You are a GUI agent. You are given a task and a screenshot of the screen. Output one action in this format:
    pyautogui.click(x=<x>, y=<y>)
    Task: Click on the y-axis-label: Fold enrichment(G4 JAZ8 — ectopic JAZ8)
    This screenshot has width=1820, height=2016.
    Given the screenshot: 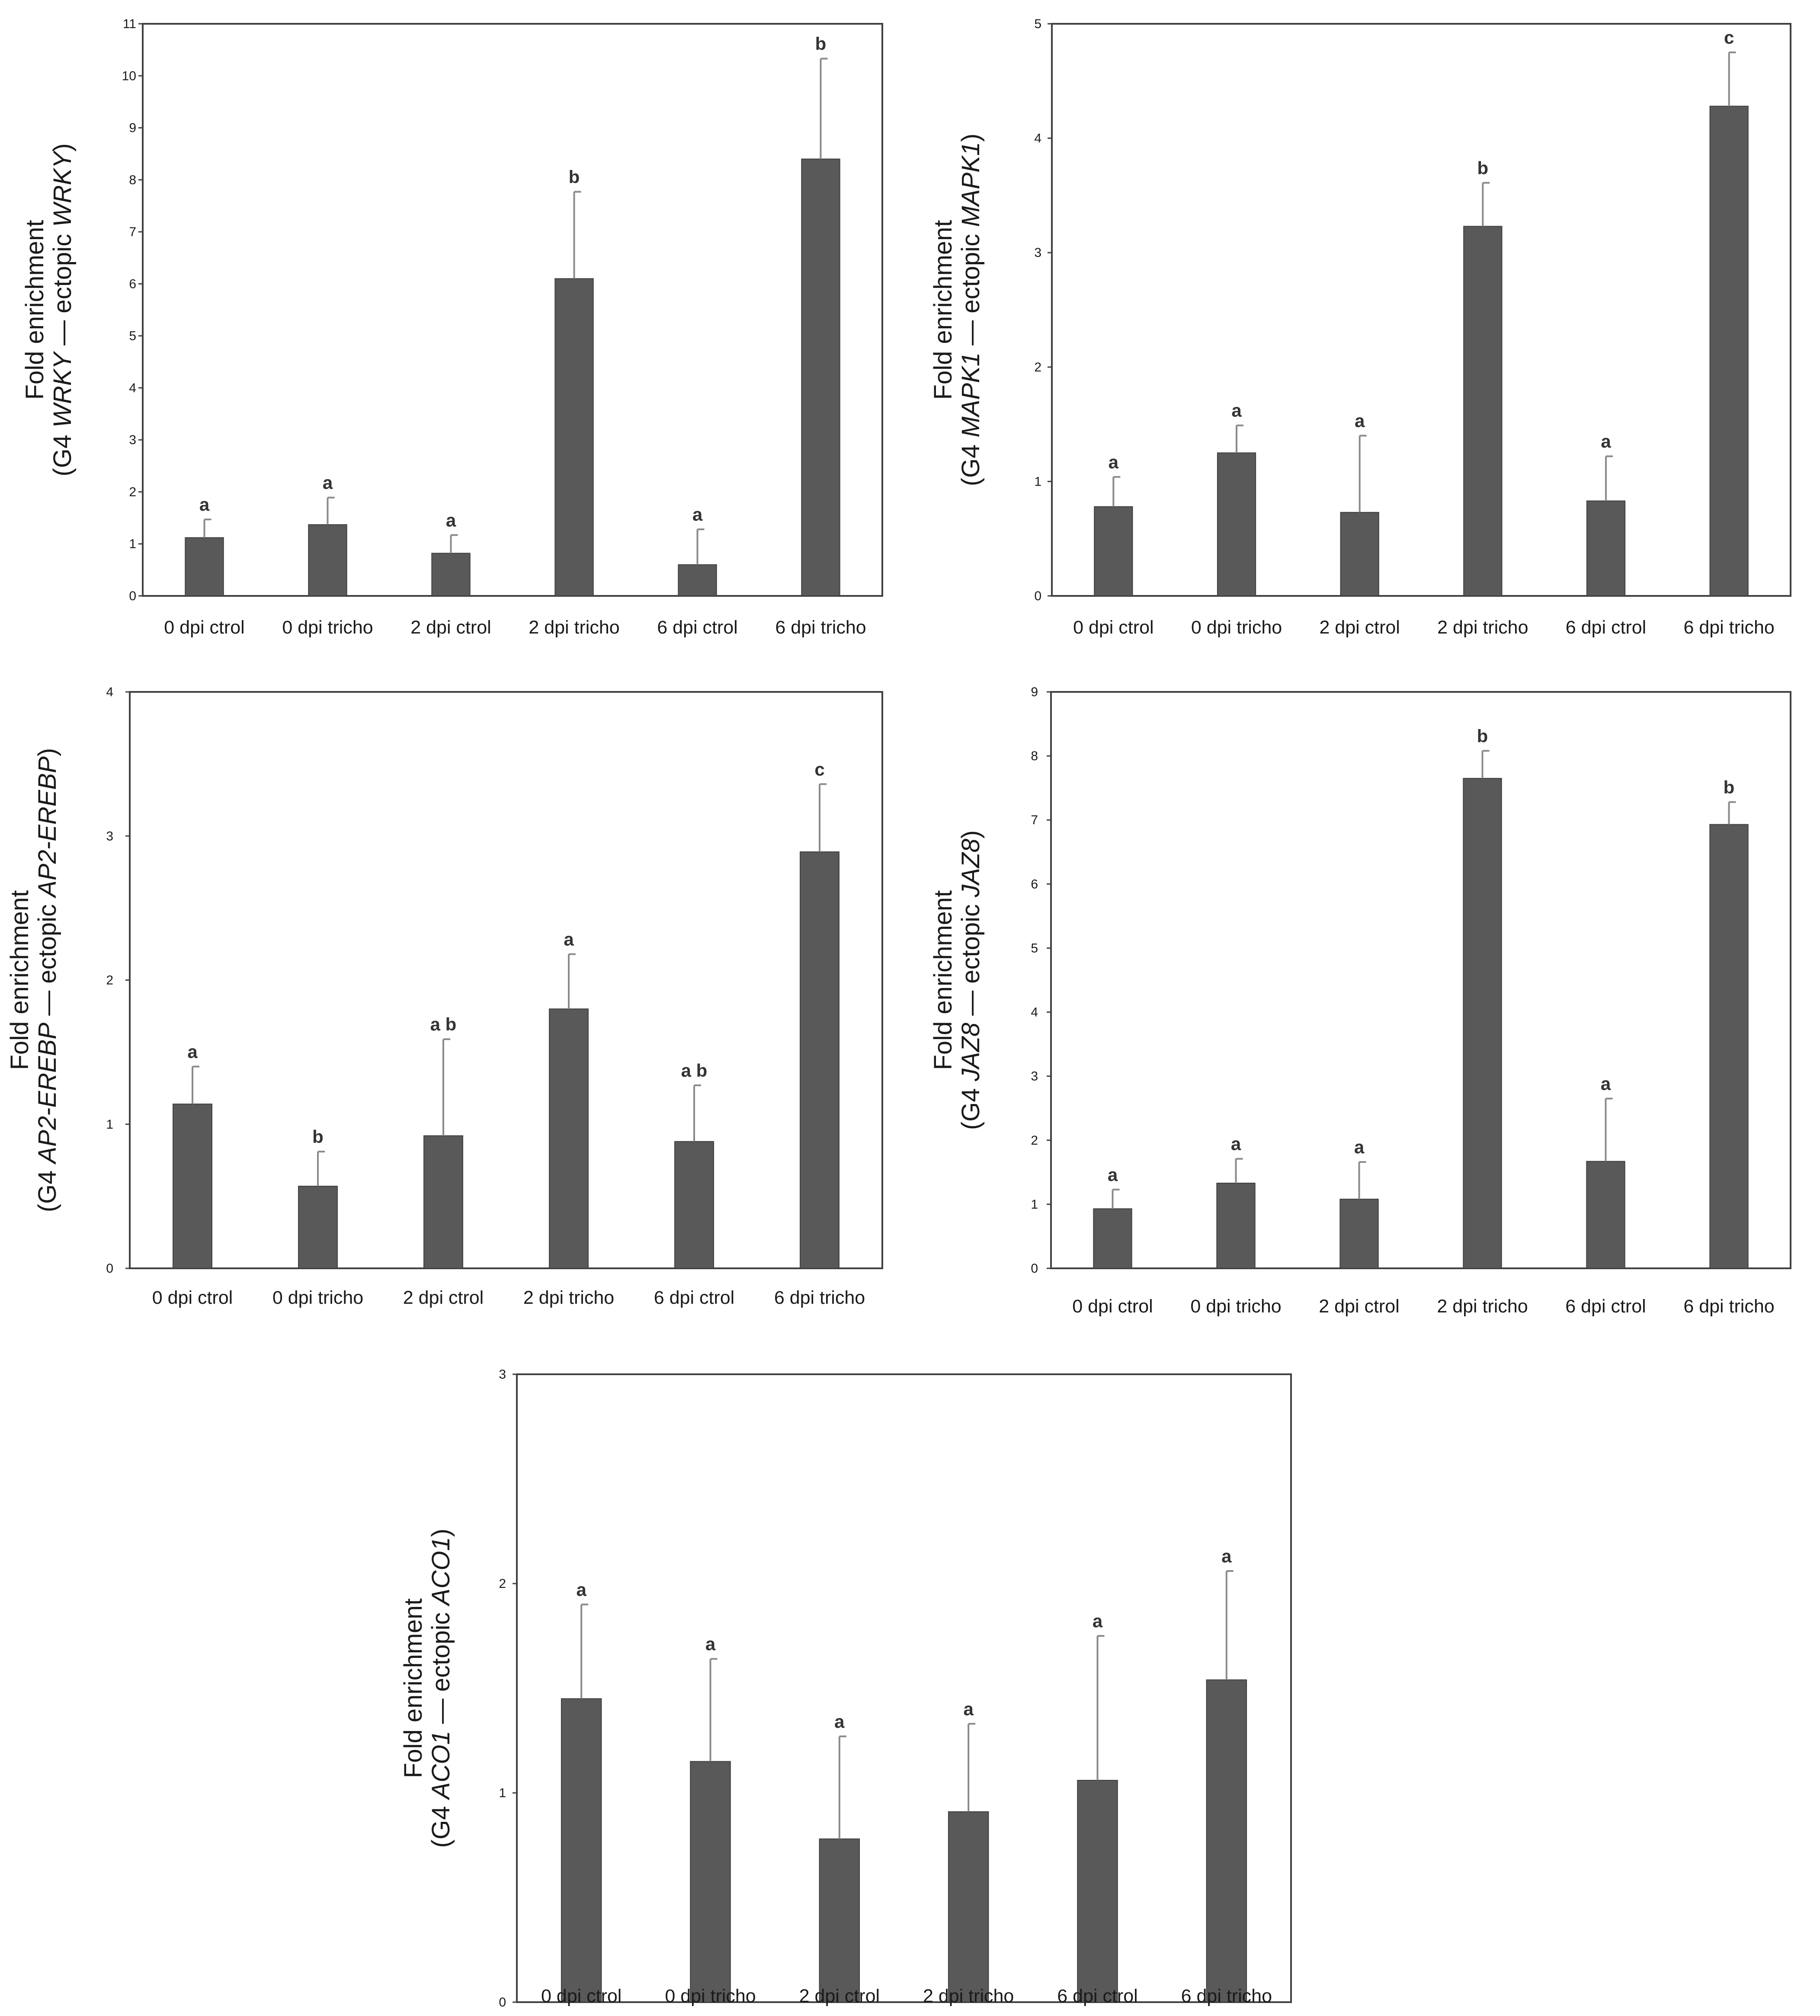 What is the action you would take?
    pyautogui.click(x=957, y=980)
    